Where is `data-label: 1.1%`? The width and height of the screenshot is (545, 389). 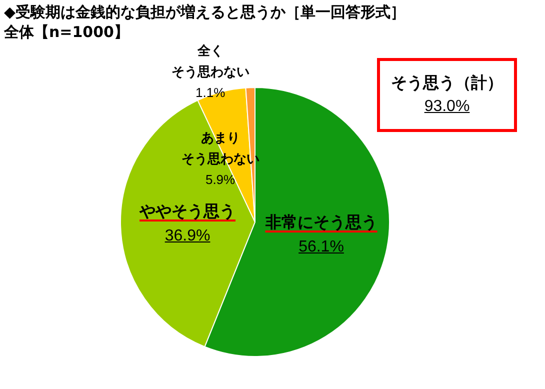
data-label: 1.1% is located at coordinates (211, 92).